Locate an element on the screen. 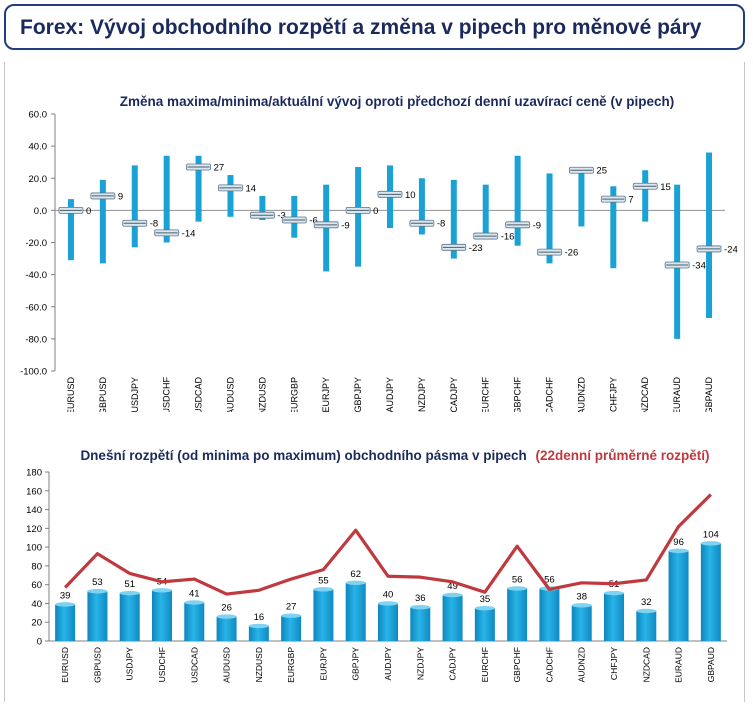 This screenshot has width=753, height=707. current-value-label: -16 is located at coordinates (508, 237).